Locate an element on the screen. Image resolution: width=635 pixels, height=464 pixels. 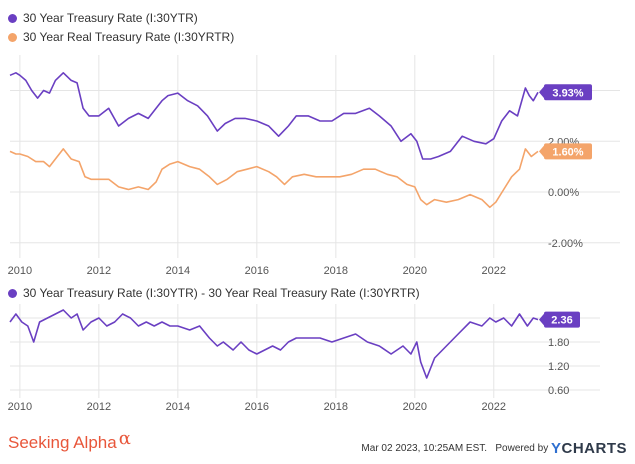
legend-series-nominal: 30 Year Treasury Rate (I:30YTR) is located at coordinates (103, 18).